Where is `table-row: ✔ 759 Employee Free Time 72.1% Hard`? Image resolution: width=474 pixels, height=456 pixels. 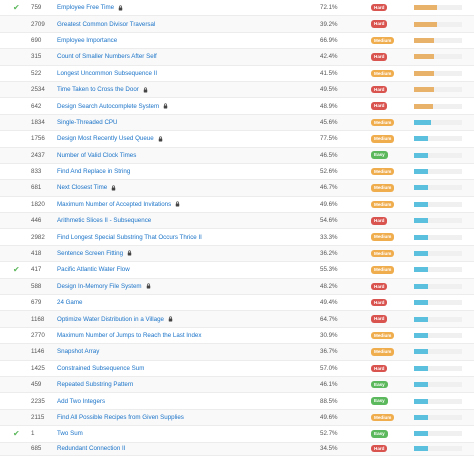
table-row: ✔ 759 Employee Free Time 72.1% Hard is located at coordinates (237, 8).